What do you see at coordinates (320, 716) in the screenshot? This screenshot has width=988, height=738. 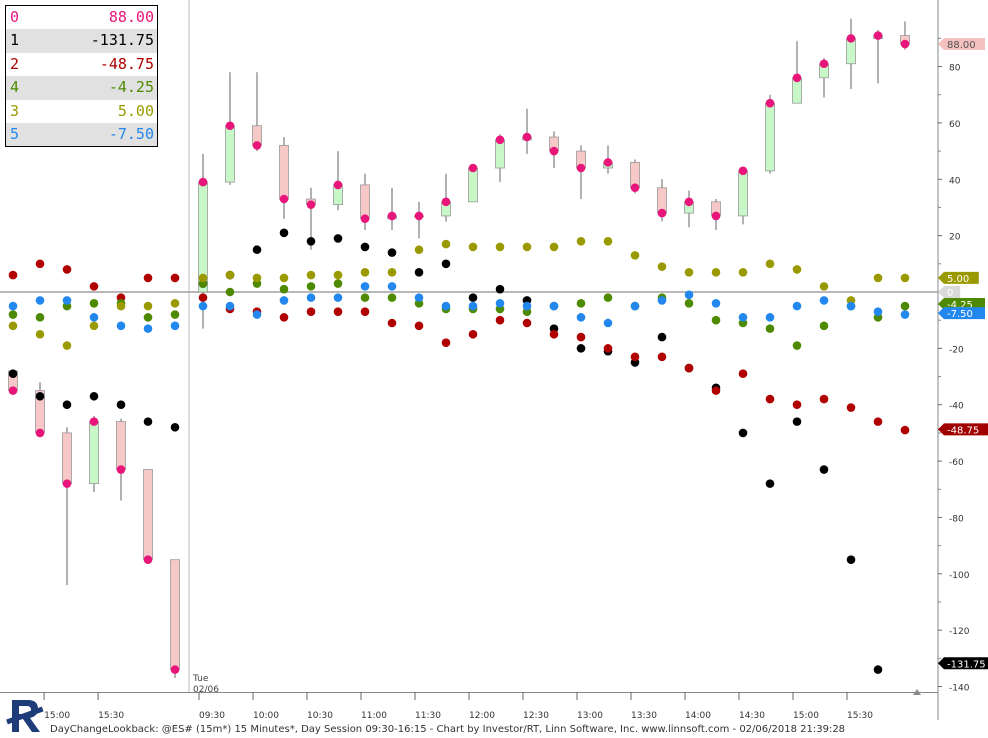 I see `x-tick-label: 10:30` at bounding box center [320, 716].